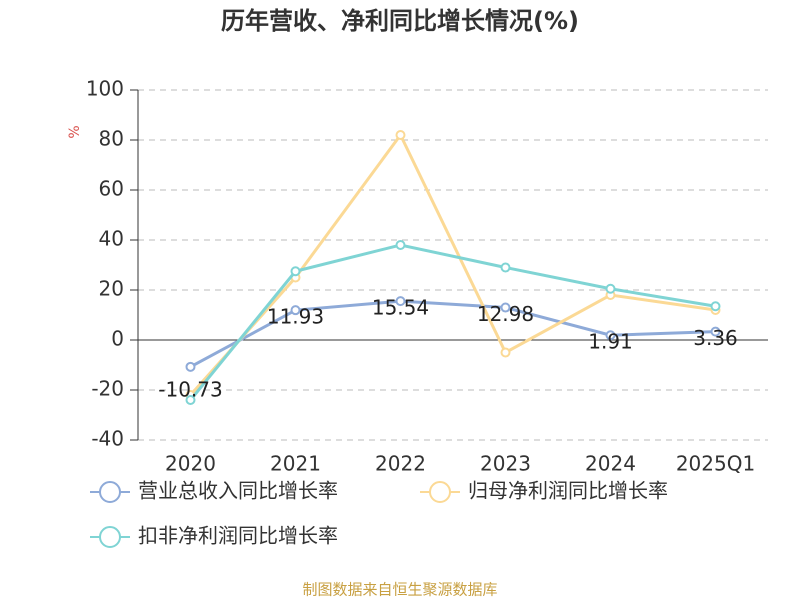 The image size is (800, 600). What do you see at coordinates (400, 308) in the screenshot?
I see `data-label: 15.54` at bounding box center [400, 308].